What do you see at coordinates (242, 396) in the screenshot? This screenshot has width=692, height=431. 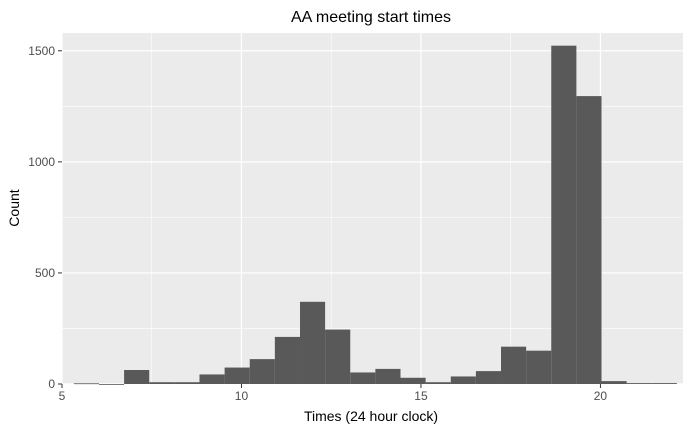 I see `x-tick-label: 10` at bounding box center [242, 396].